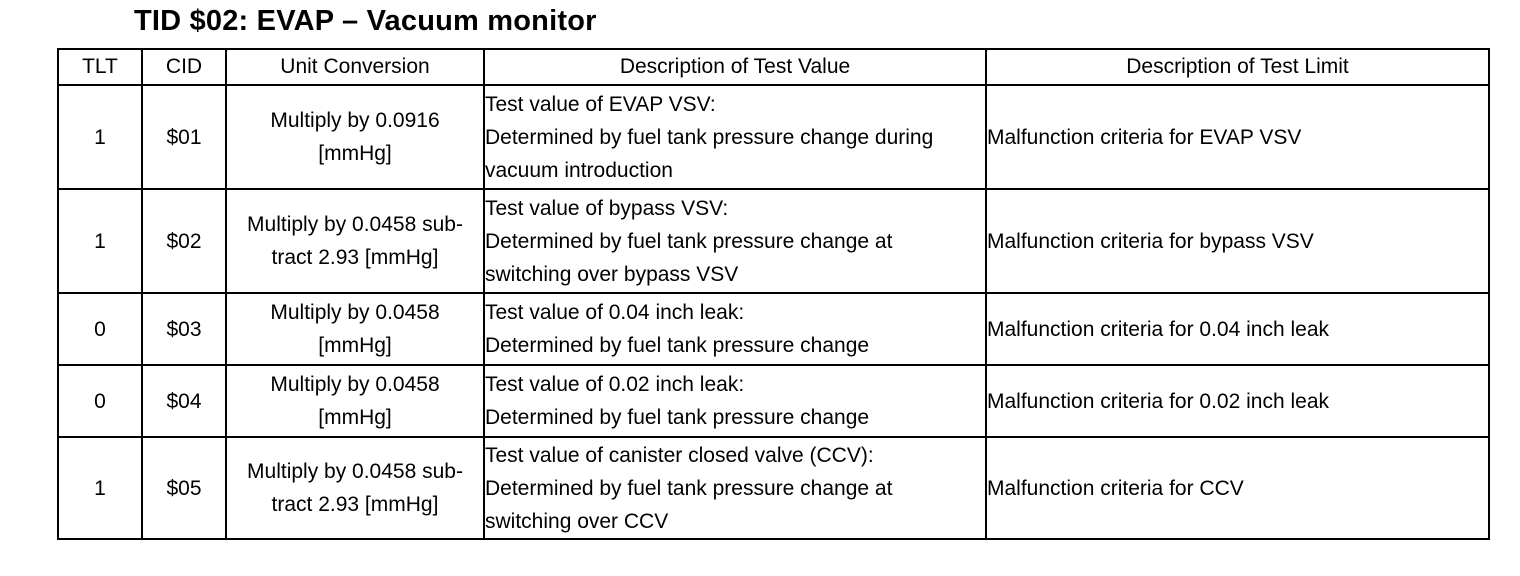 The image size is (1520, 576). I want to click on test-limit-cell: Malfunction criteria for CCV, so click(1237, 488).